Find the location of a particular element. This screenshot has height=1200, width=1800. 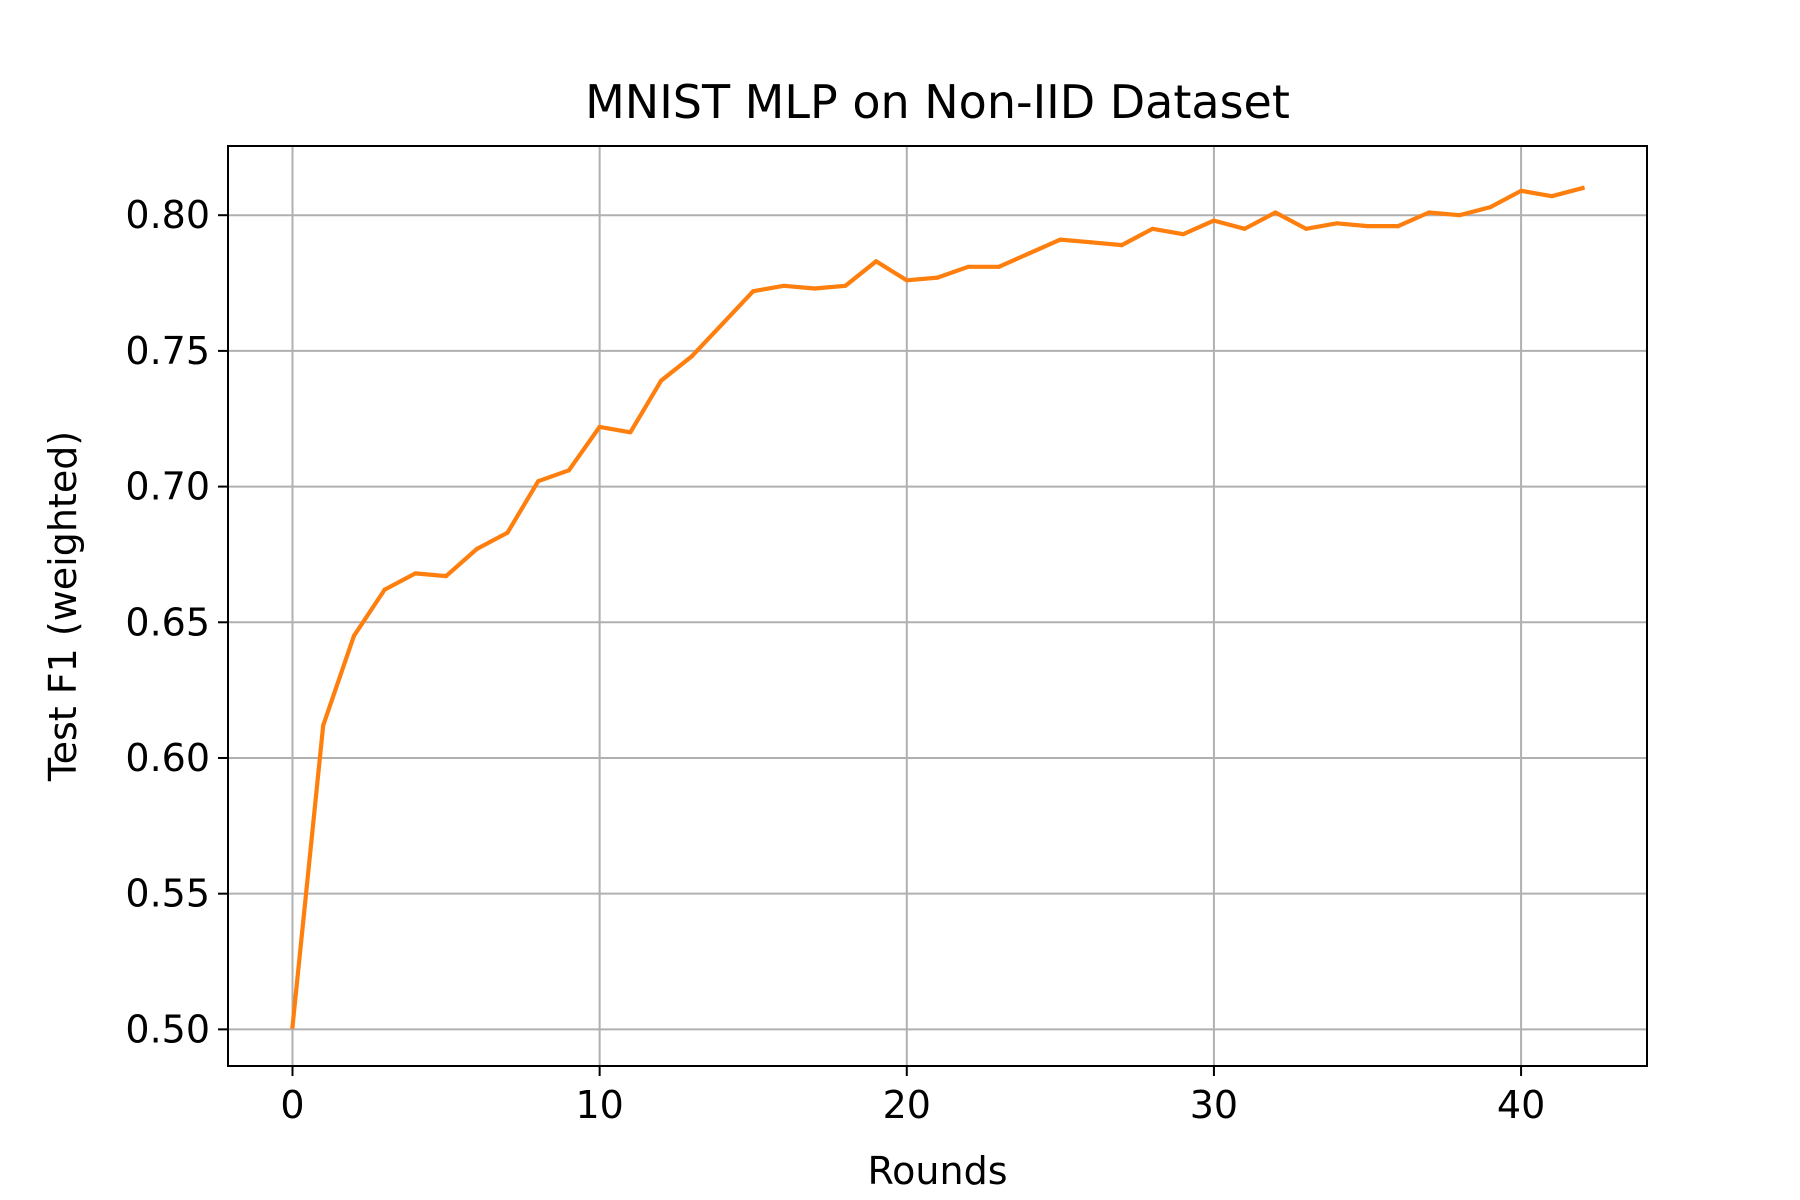

x-axis-title: Rounds is located at coordinates (937, 1171).